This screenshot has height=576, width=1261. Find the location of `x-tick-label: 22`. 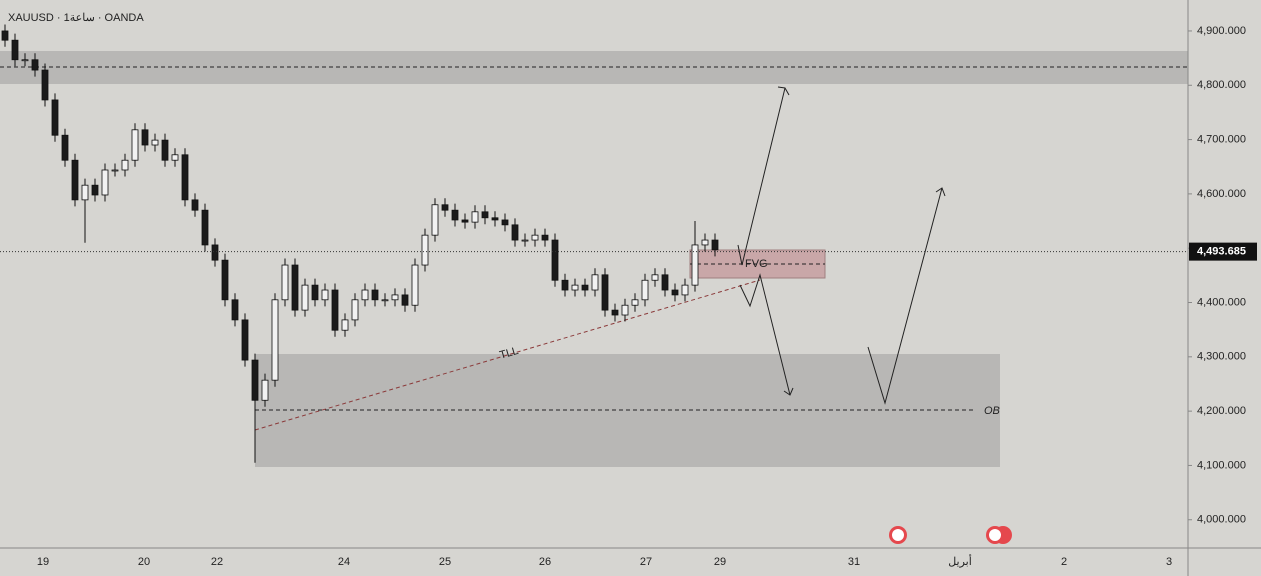

x-tick-label: 22 is located at coordinates (217, 562).